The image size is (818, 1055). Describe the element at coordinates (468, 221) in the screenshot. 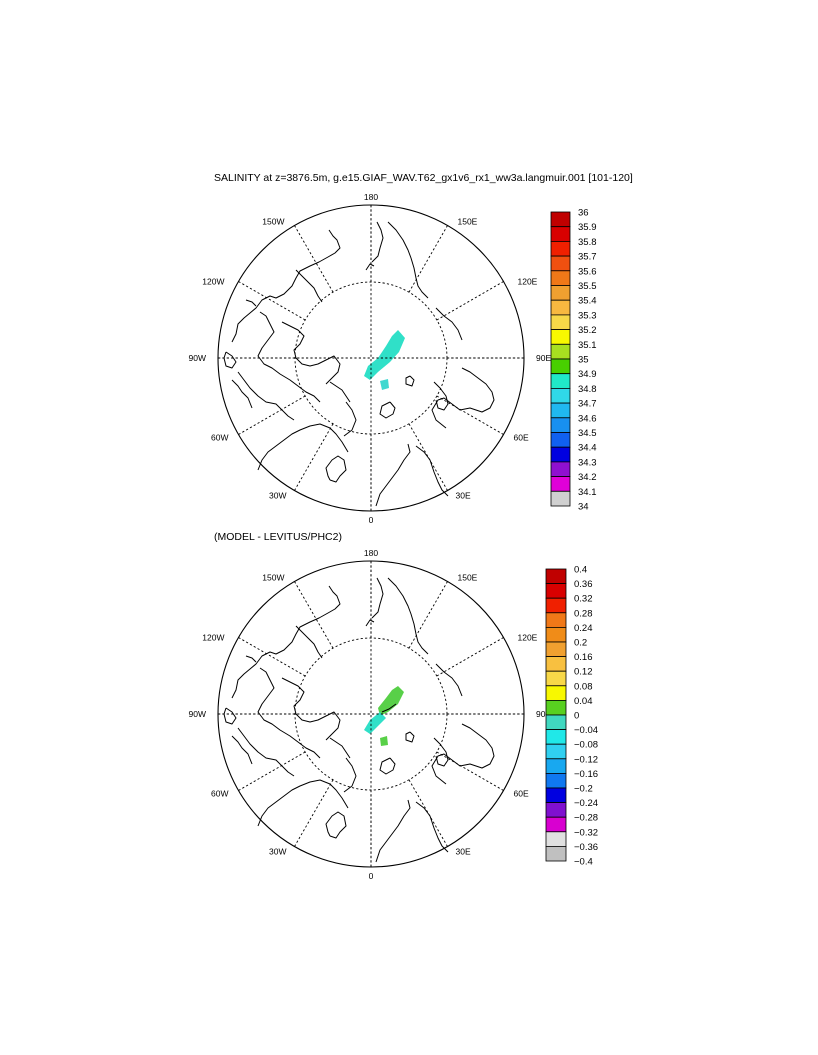

I see `longitude-label: 150E` at that location.